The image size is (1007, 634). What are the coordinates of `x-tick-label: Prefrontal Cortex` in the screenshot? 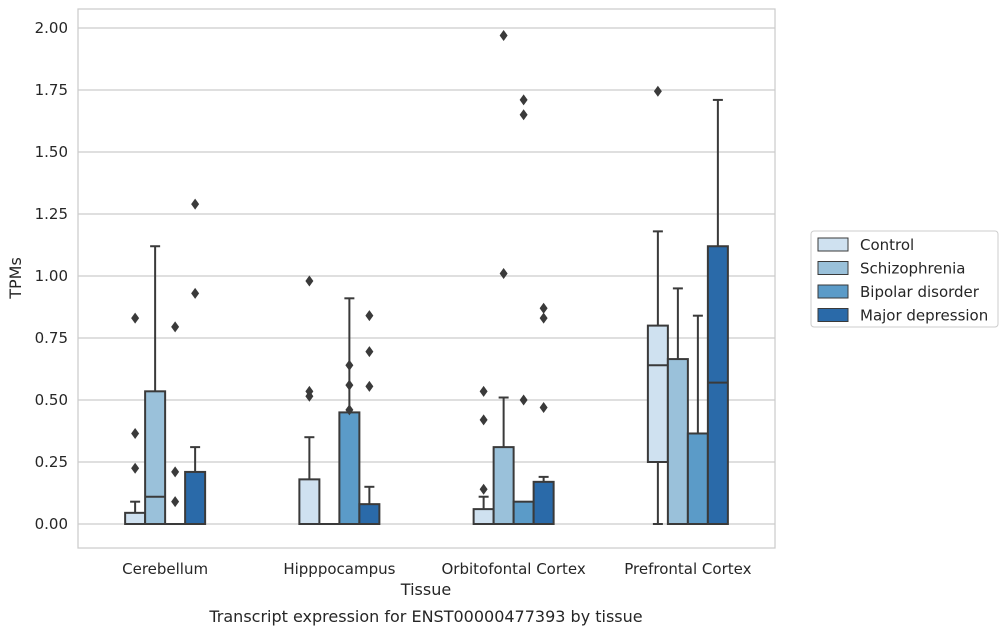 It's located at (687, 569).